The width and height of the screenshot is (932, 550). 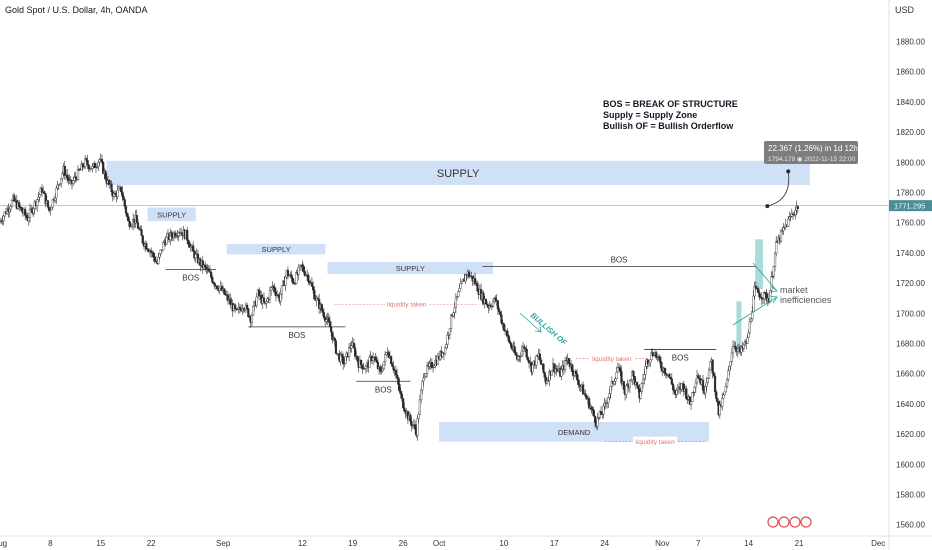 I want to click on last-price-value: 1771.295, so click(x=909, y=206).